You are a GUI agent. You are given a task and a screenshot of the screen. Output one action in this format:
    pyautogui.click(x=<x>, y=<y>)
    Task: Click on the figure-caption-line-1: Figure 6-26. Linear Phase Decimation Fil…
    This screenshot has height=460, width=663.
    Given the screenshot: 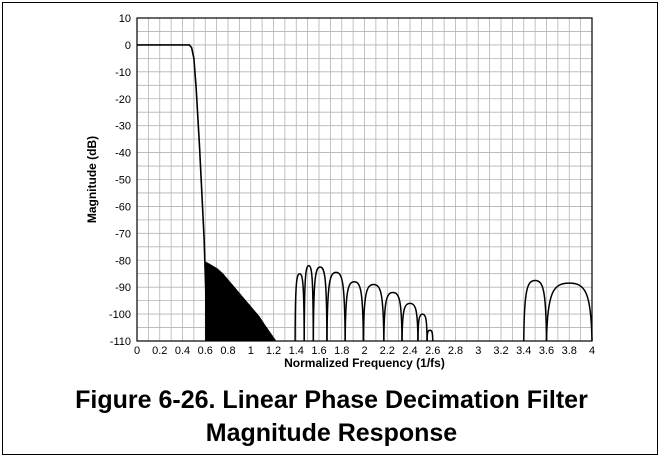 What is the action you would take?
    pyautogui.click(x=331, y=400)
    